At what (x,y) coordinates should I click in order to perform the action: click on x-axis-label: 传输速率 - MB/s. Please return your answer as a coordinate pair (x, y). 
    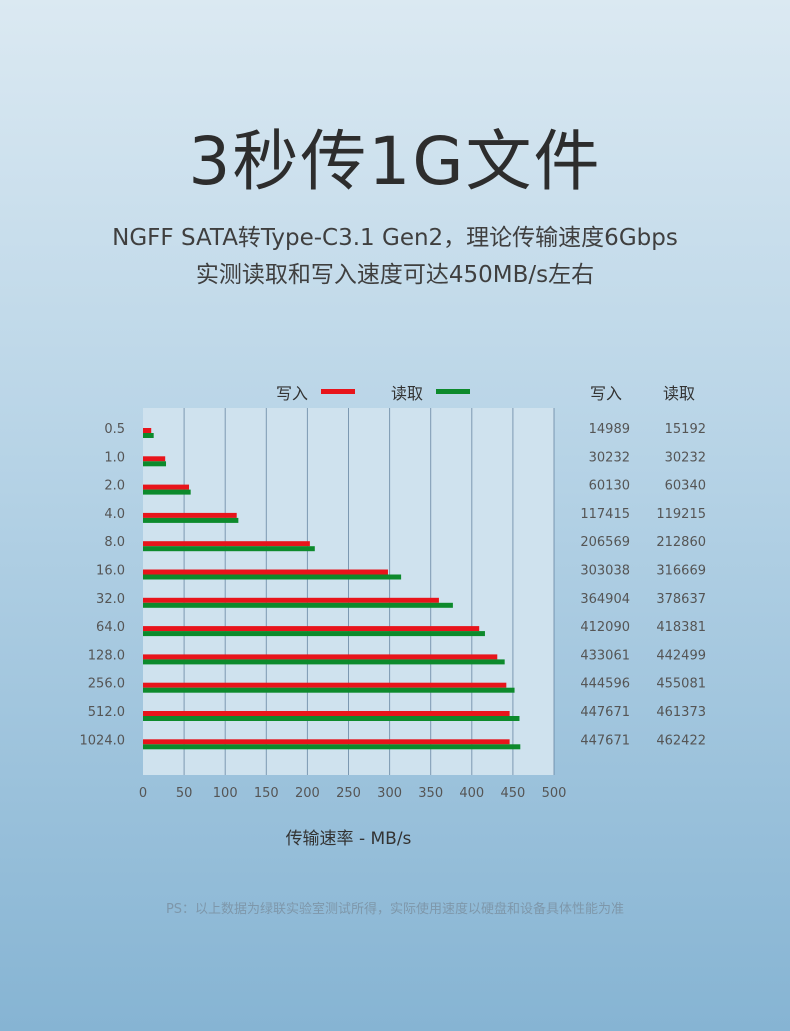
    Looking at the image, I should click on (349, 839).